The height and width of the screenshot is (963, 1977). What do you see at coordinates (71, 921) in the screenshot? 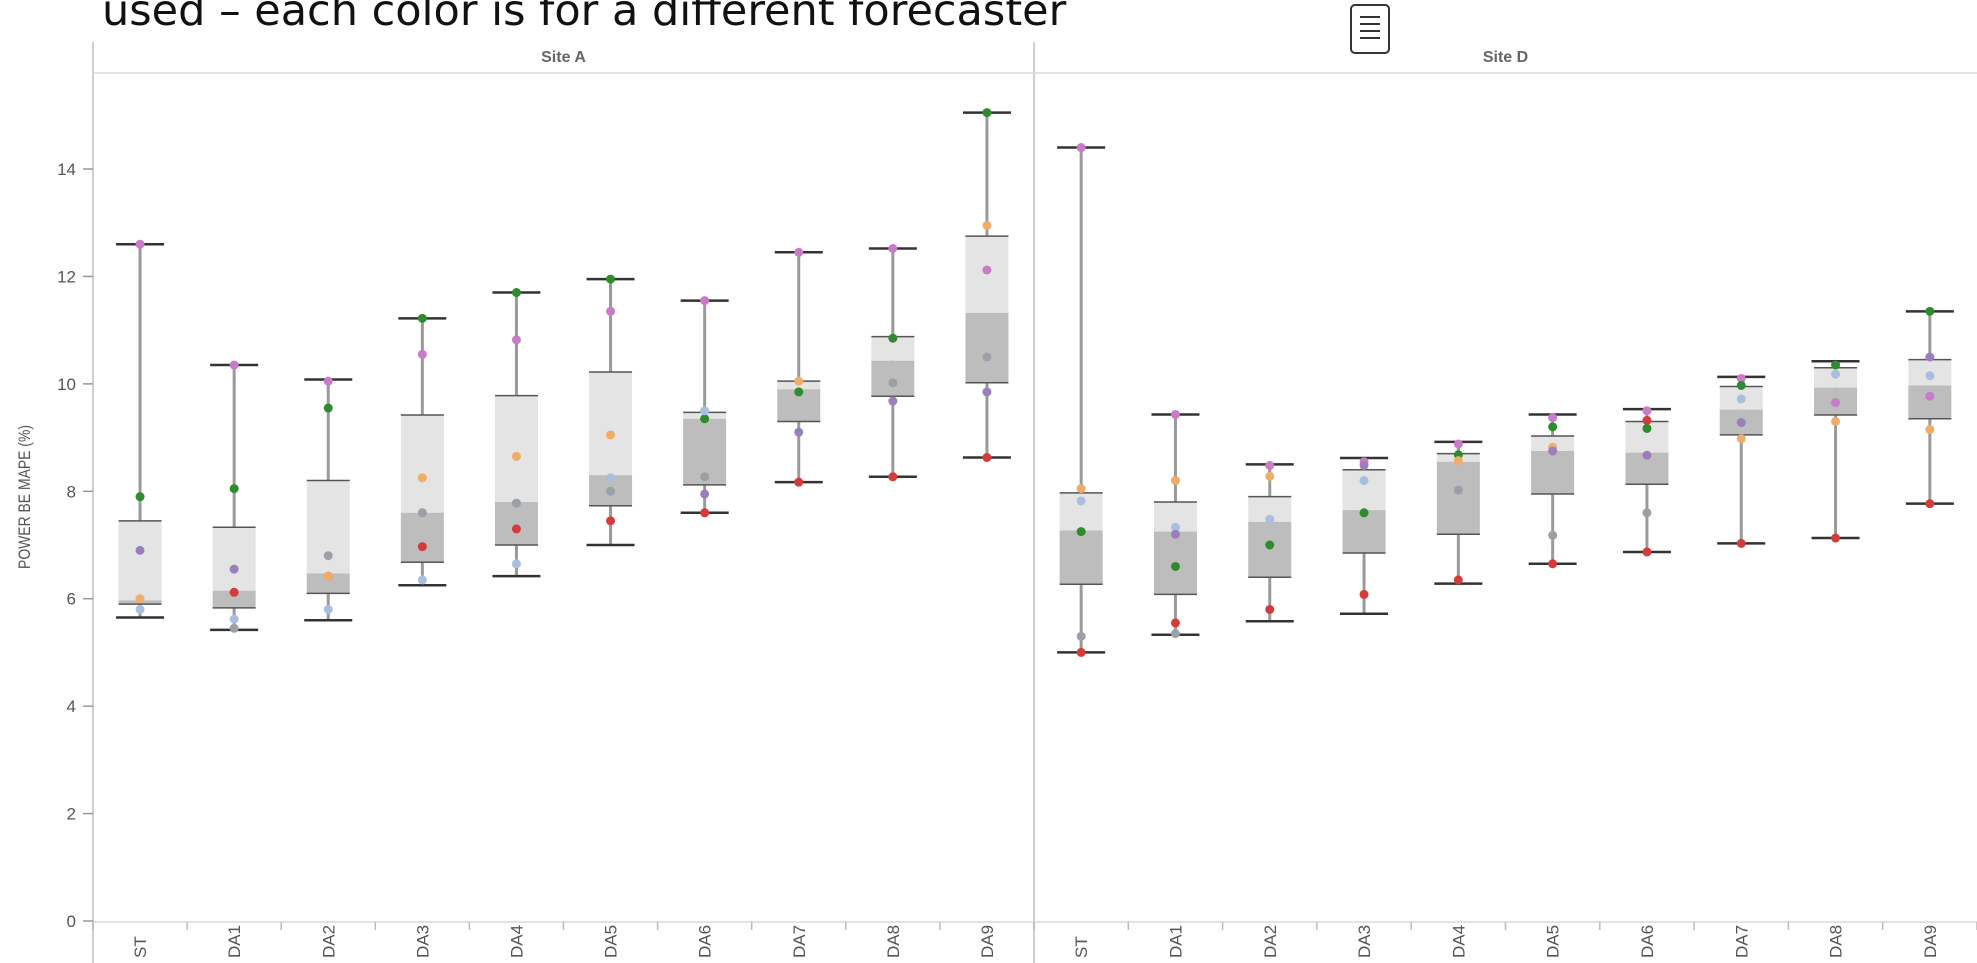
I see `y-tick-label: 0` at bounding box center [71, 921].